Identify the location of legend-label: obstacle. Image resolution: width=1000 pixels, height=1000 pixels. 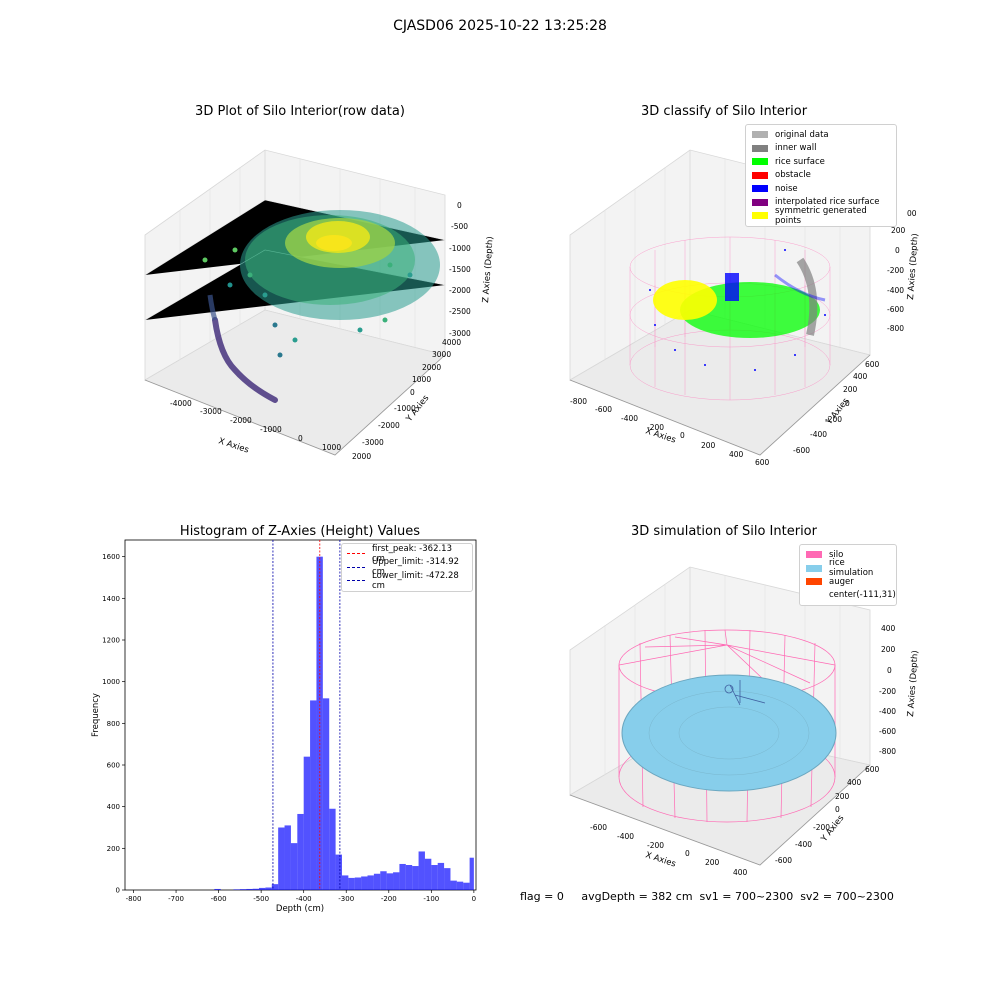
(793, 175).